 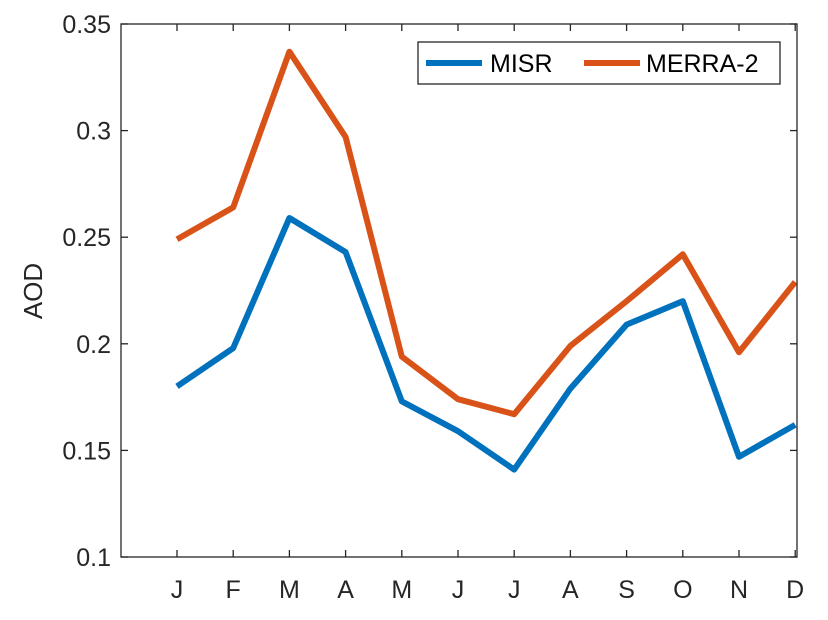 I want to click on x-tick-label: N, so click(x=739, y=590).